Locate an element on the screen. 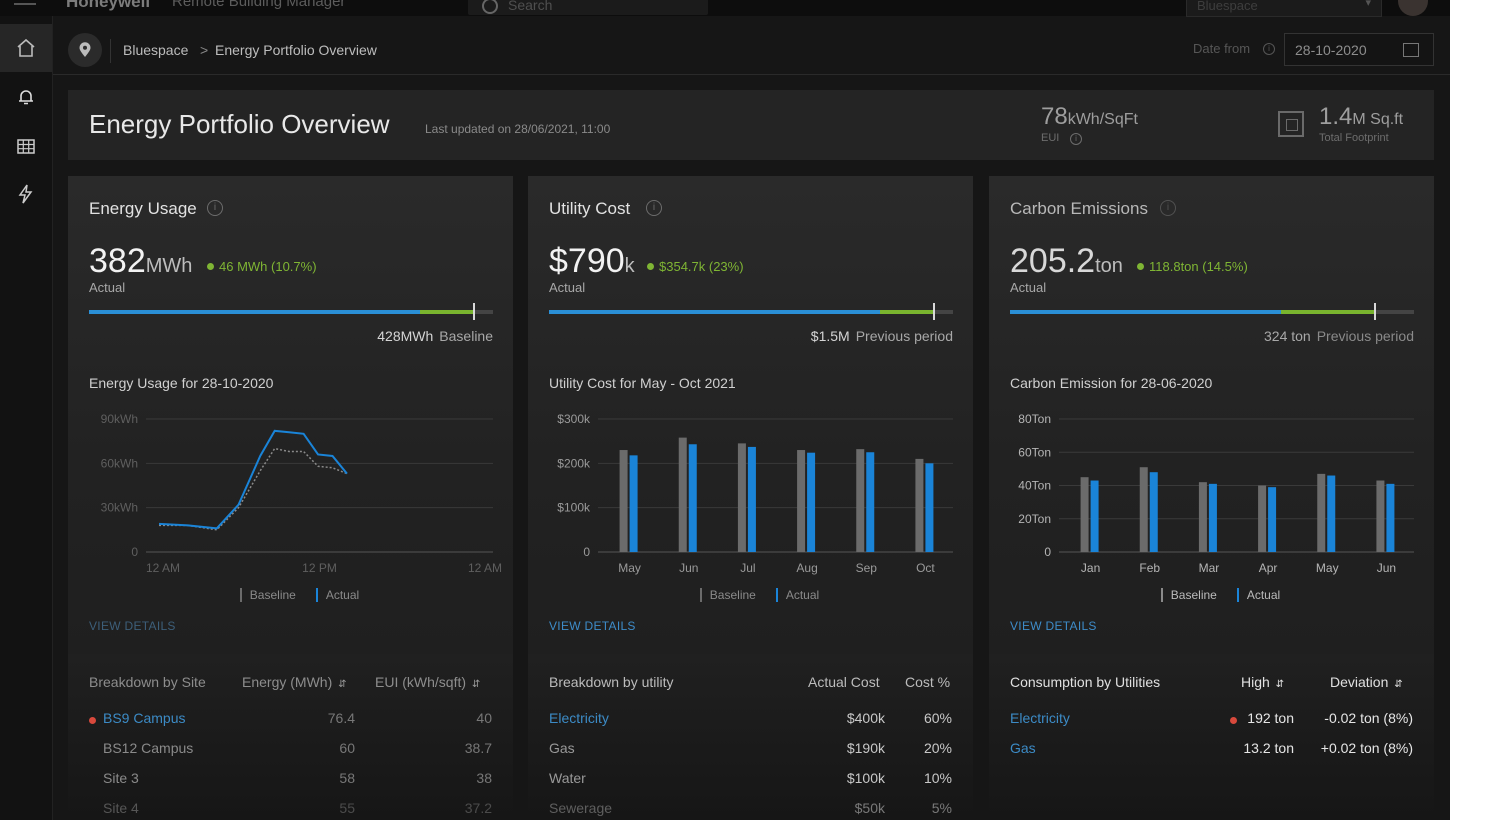 The width and height of the screenshot is (1491, 820). utility-pct: 60% is located at coordinates (937, 718).